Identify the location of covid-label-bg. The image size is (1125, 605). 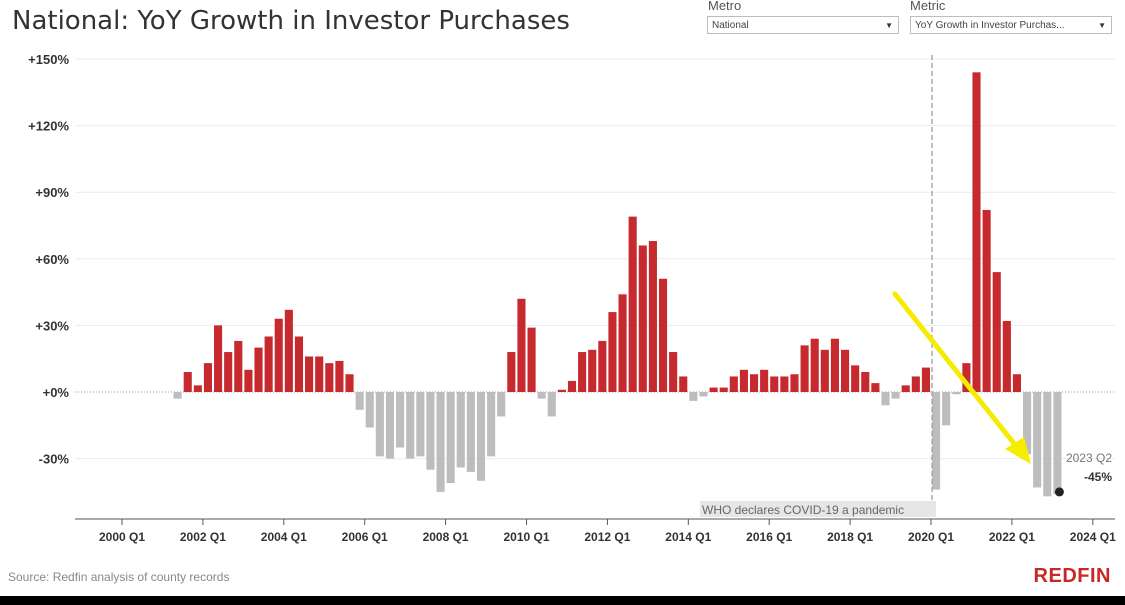
(818, 509).